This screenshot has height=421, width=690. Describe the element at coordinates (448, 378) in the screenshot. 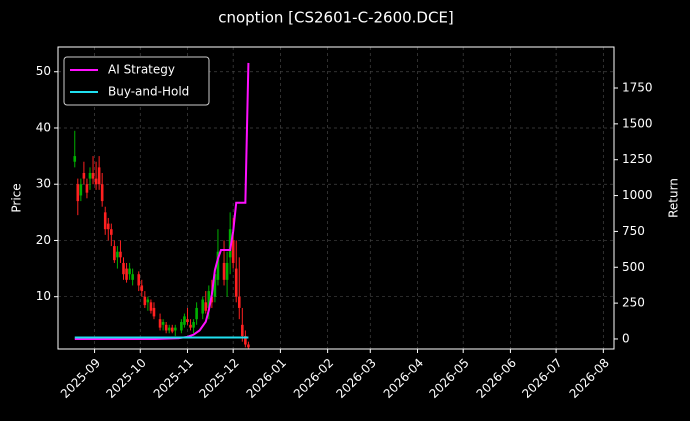

I see `x-tick-label: 2026-05` at that location.